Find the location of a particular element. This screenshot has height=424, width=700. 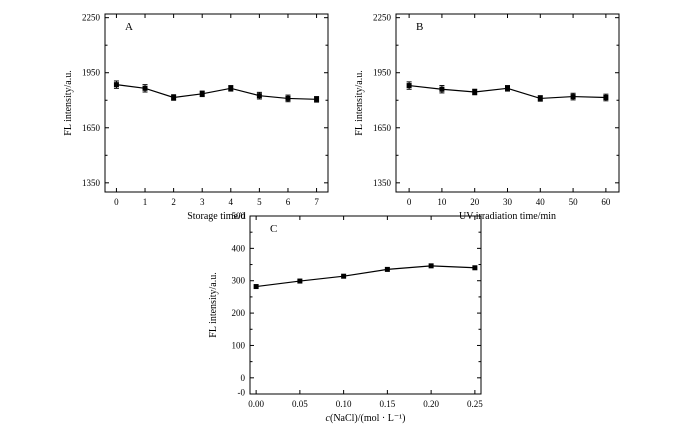

x-tick-label: 20 is located at coordinates (475, 202).